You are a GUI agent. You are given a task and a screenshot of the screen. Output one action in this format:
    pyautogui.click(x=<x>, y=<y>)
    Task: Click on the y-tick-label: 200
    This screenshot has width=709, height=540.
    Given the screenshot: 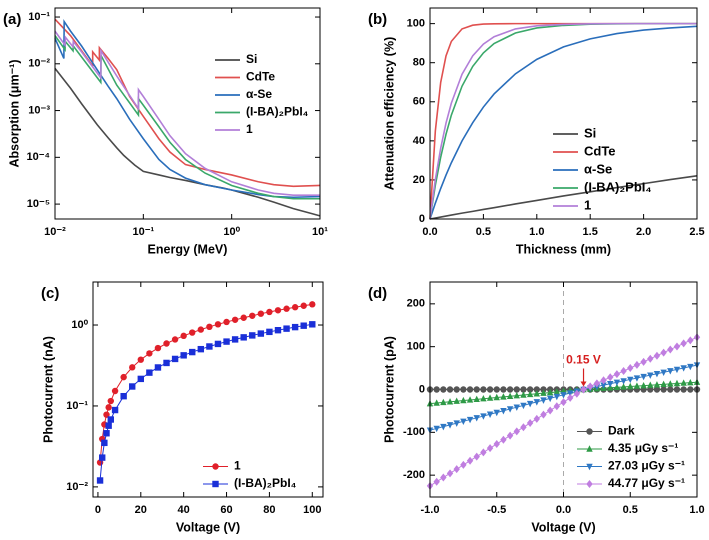 What is the action you would take?
    pyautogui.click(x=416, y=304)
    